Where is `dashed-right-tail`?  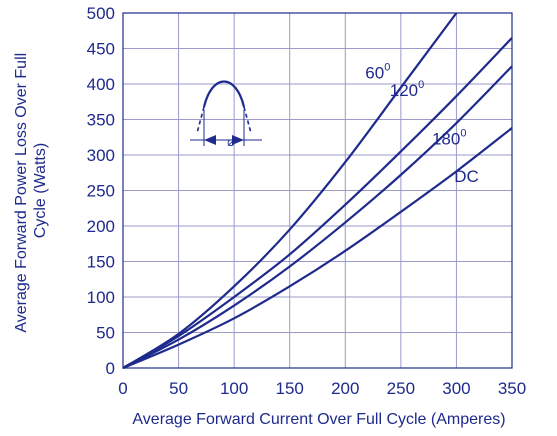
dashed-right-tail is located at coordinates (247, 120).